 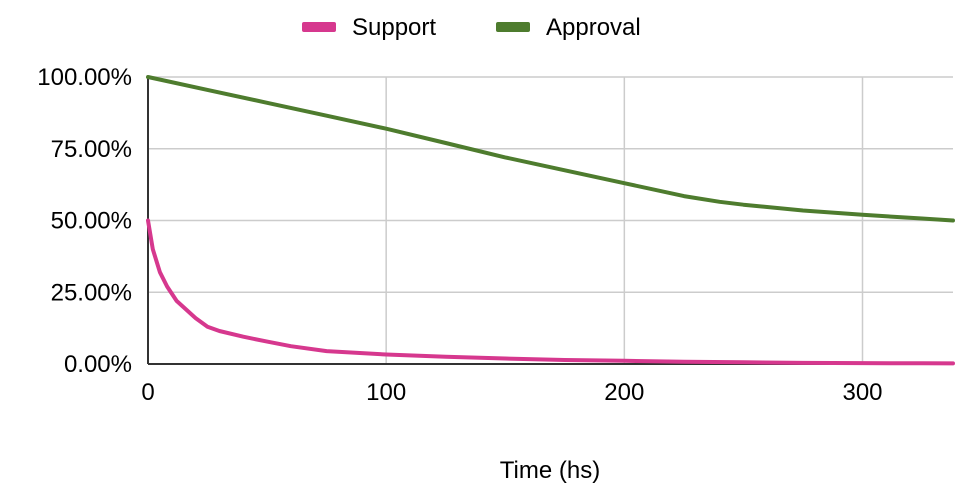 I want to click on legend-swatch-approval, so click(x=513, y=27).